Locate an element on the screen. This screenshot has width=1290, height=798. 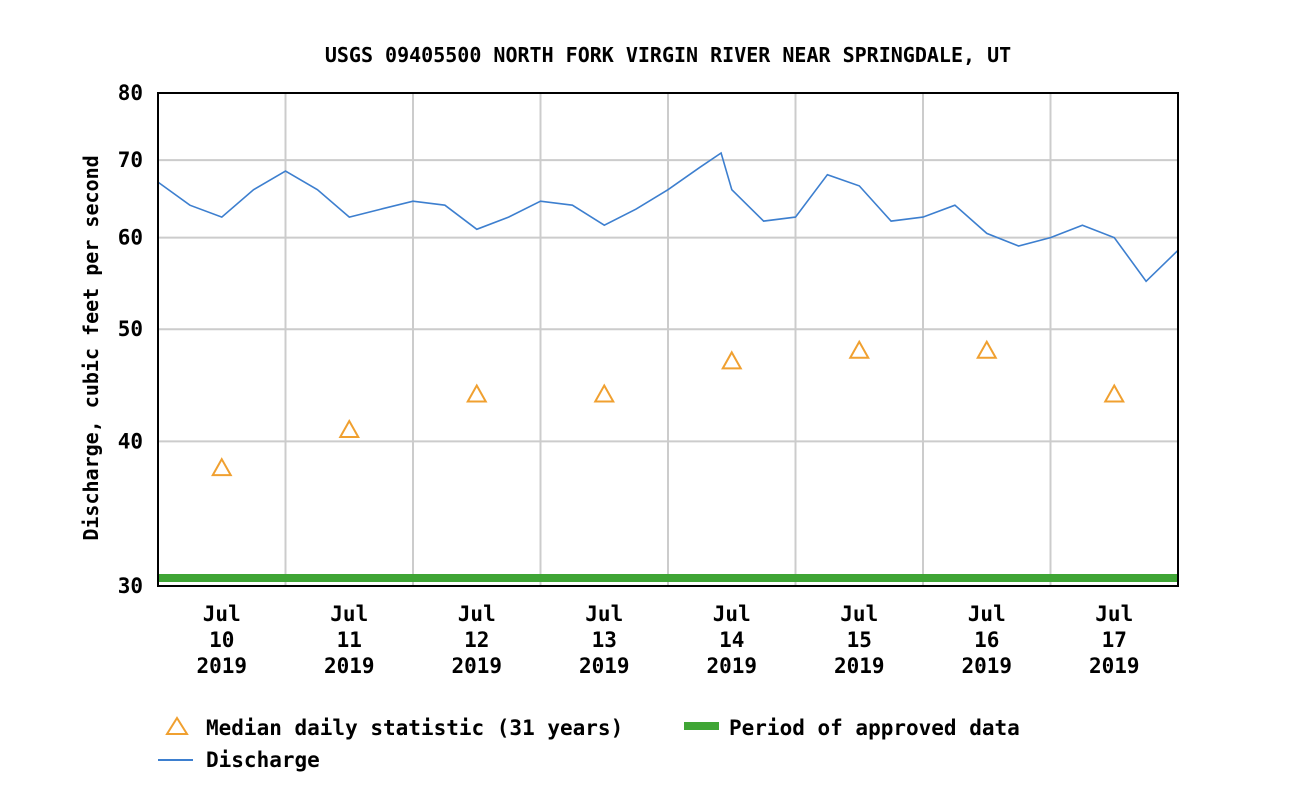
legend-median-label: Median daily statistic (31 years) is located at coordinates (414, 728).